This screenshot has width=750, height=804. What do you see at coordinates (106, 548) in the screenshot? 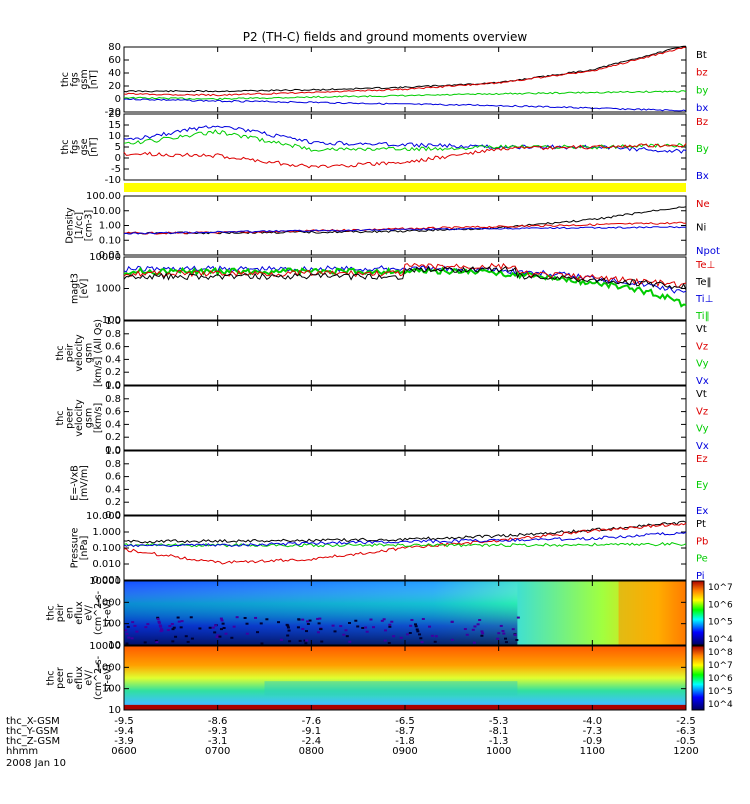
I see `y-tick-label: 0.100` at bounding box center [106, 548].